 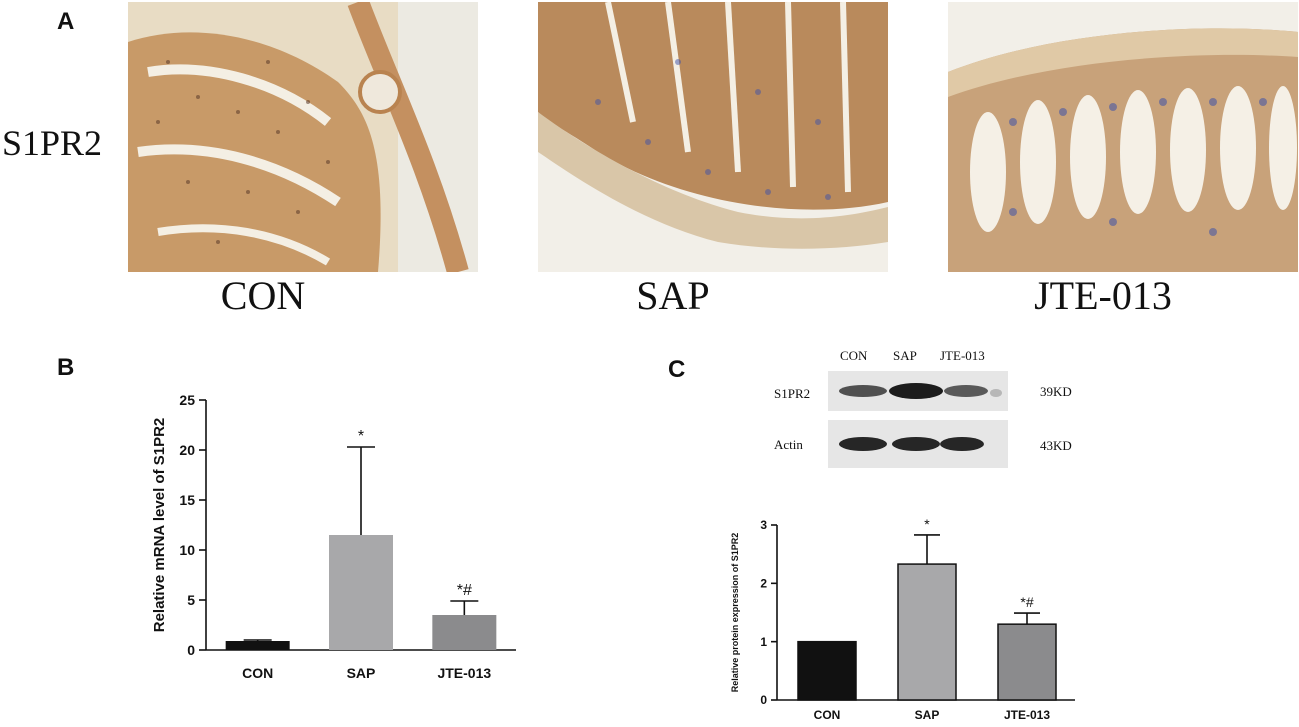 What do you see at coordinates (1056, 445) in the screenshot?
I see `blot-size-43kd: 43KD` at bounding box center [1056, 445].